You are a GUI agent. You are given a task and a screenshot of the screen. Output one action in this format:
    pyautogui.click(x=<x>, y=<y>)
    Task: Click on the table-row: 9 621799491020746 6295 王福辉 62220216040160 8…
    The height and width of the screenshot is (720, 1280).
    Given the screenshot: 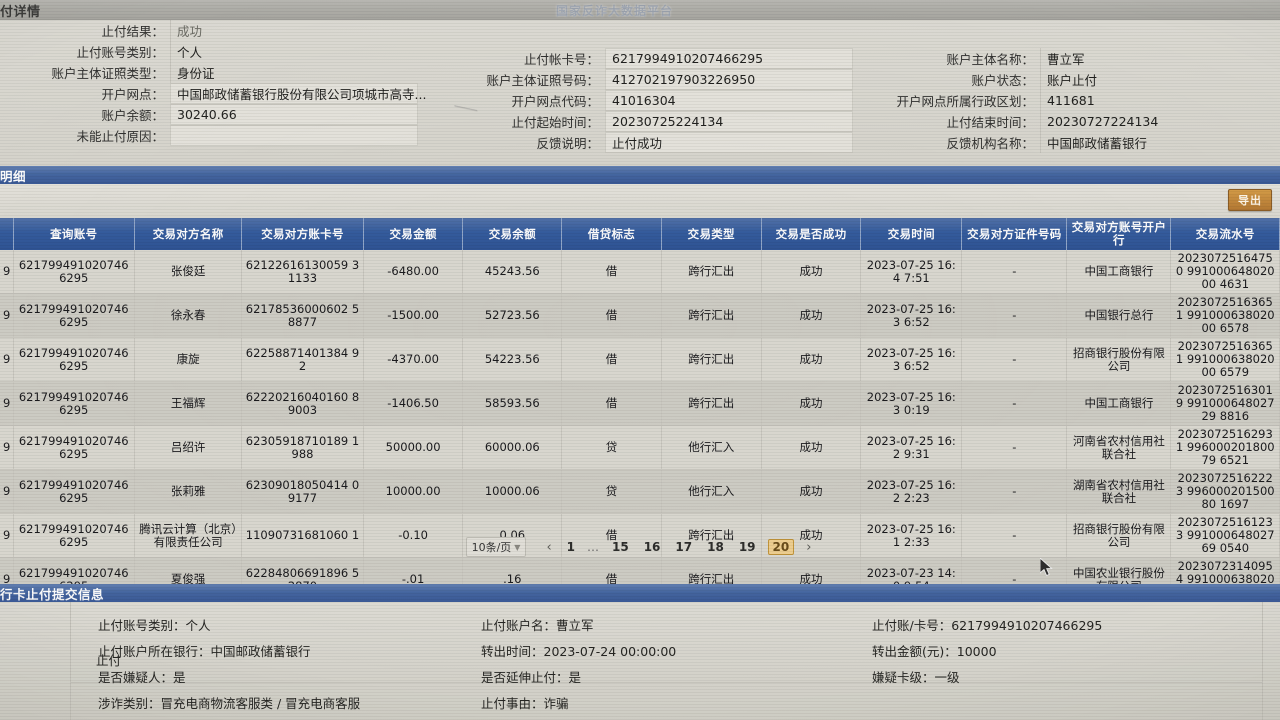 What is the action you would take?
    pyautogui.click(x=640, y=403)
    